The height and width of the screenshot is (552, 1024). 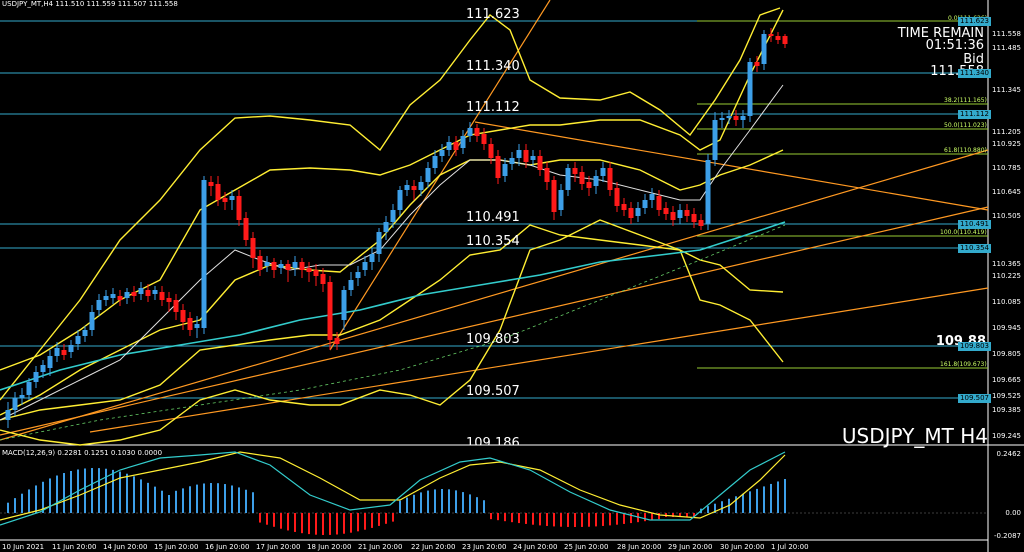 What do you see at coordinates (74, 547) in the screenshot?
I see `time-axis-label: 11 Jun 20:00` at bounding box center [74, 547].